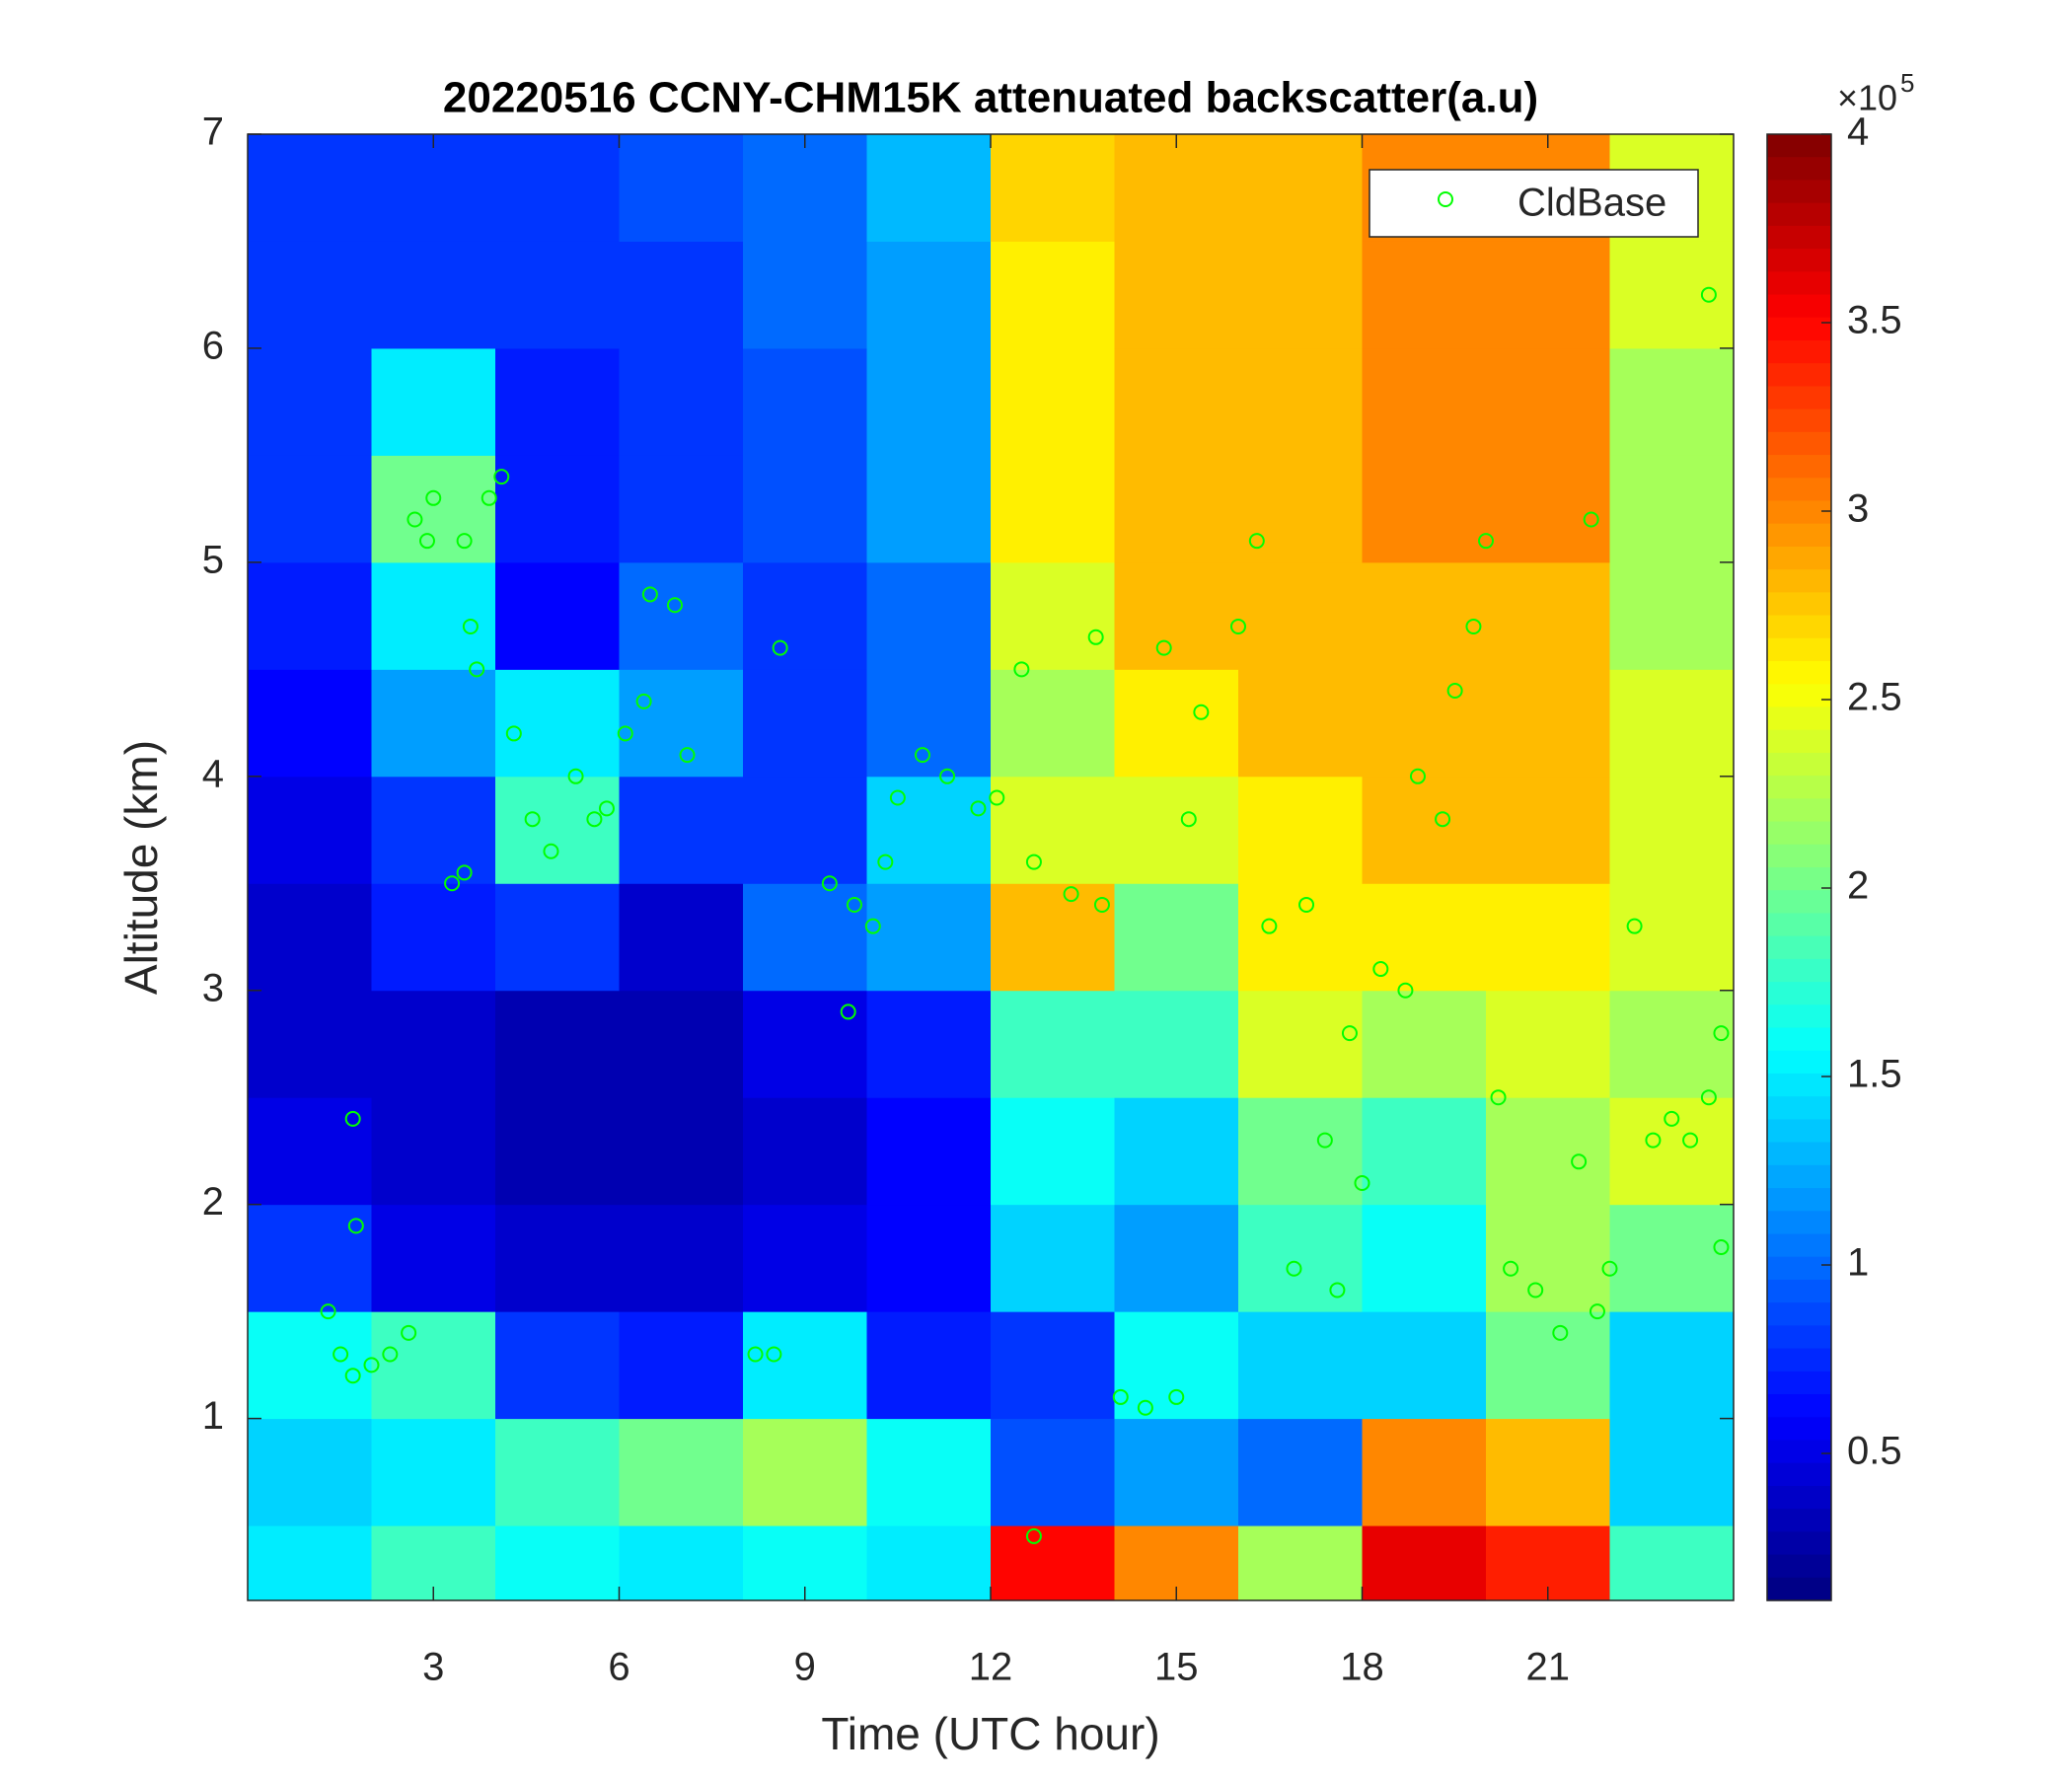 This screenshot has height=1781, width=2072. Describe the element at coordinates (213, 773) in the screenshot. I see `y-tick-label: 4` at that location.